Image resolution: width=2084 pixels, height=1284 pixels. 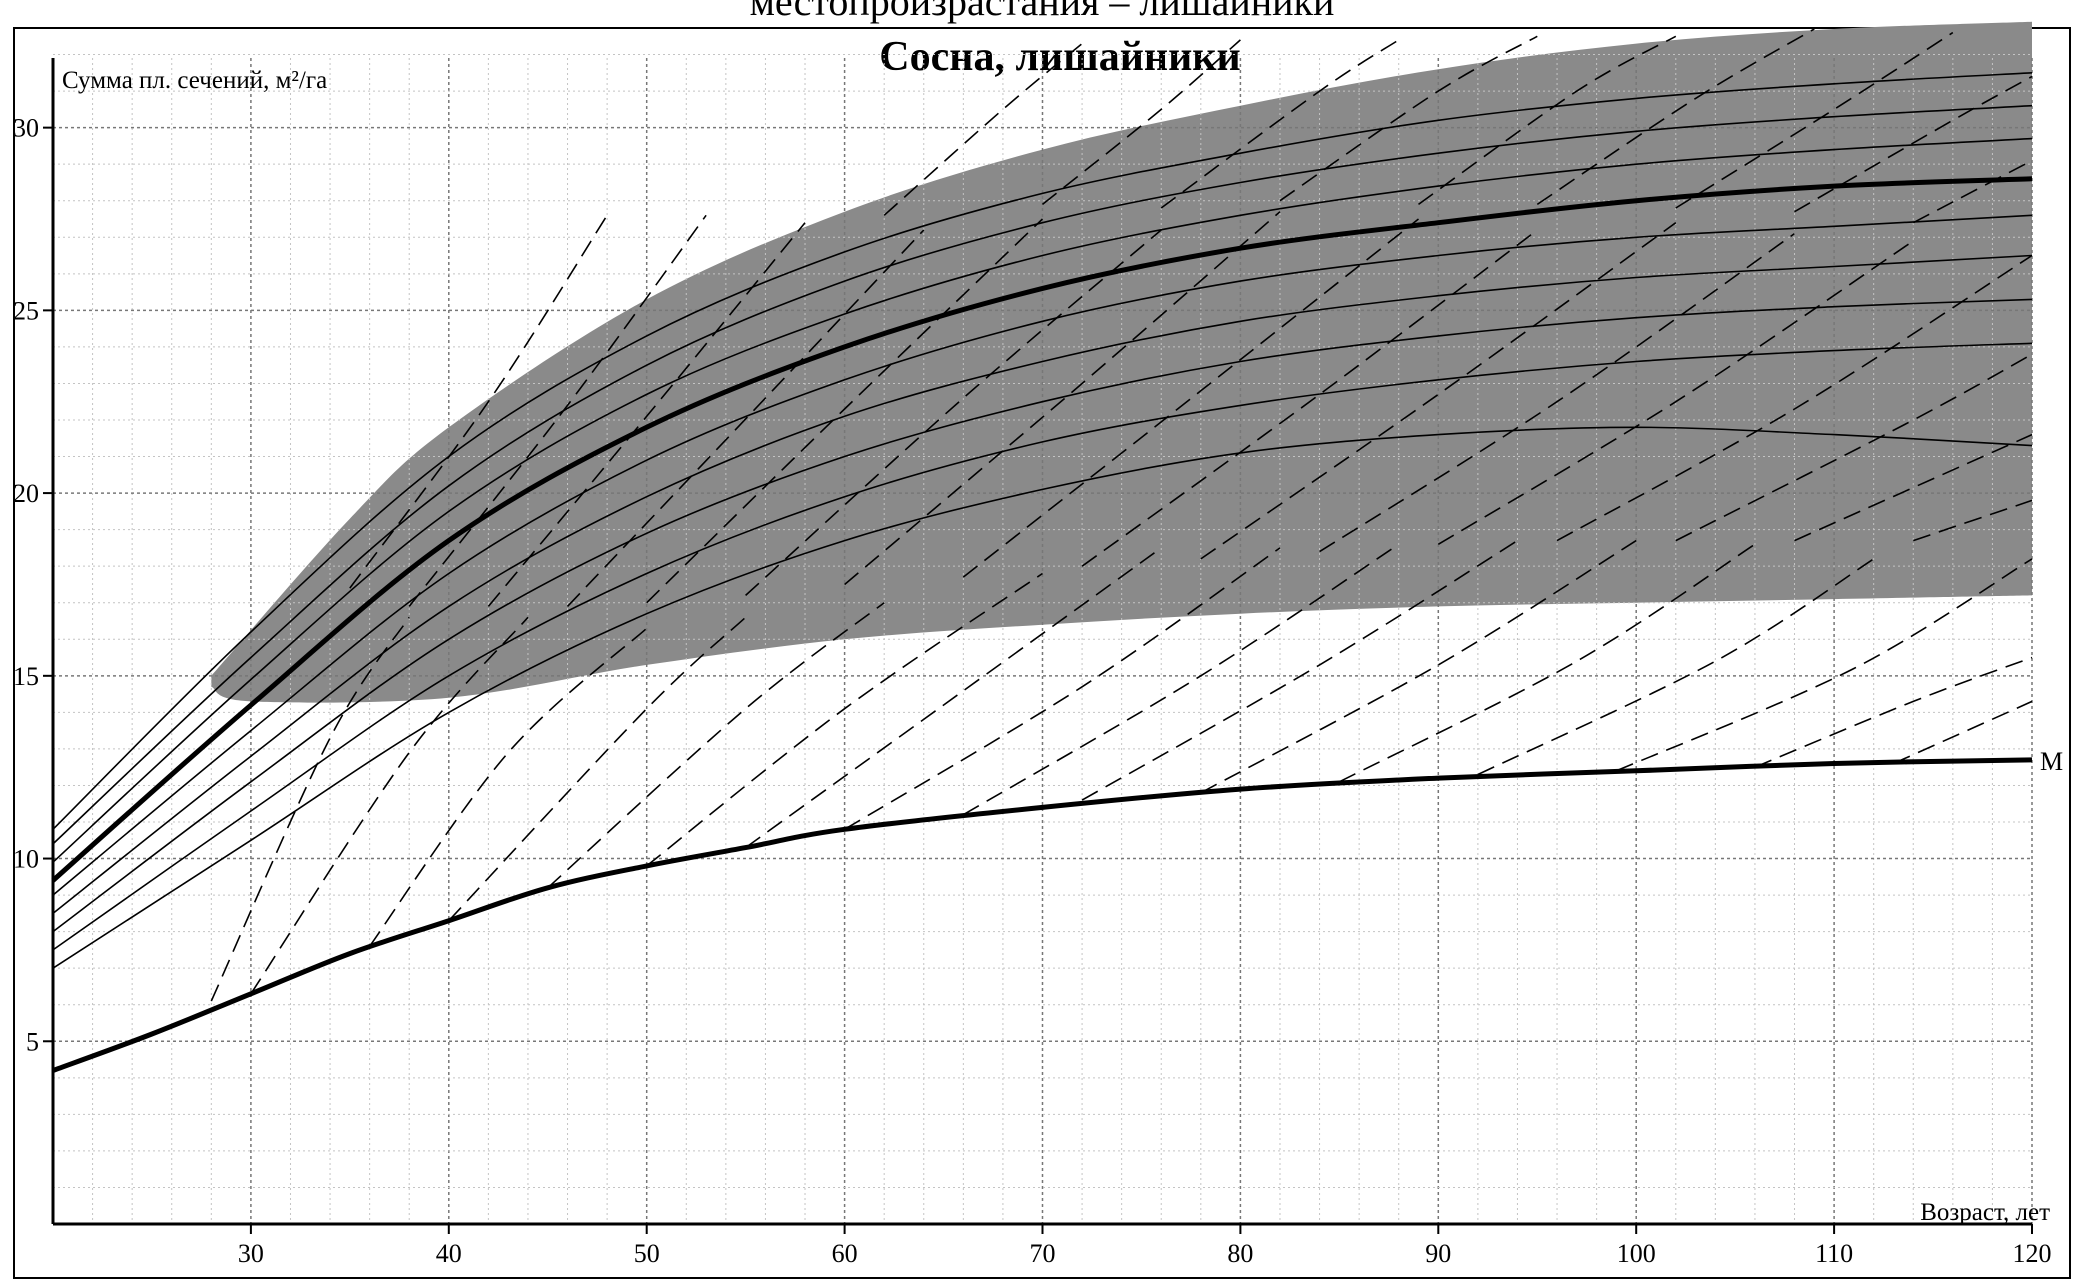 I want to click on x-tick-label: 110, so click(x=1834, y=1253).